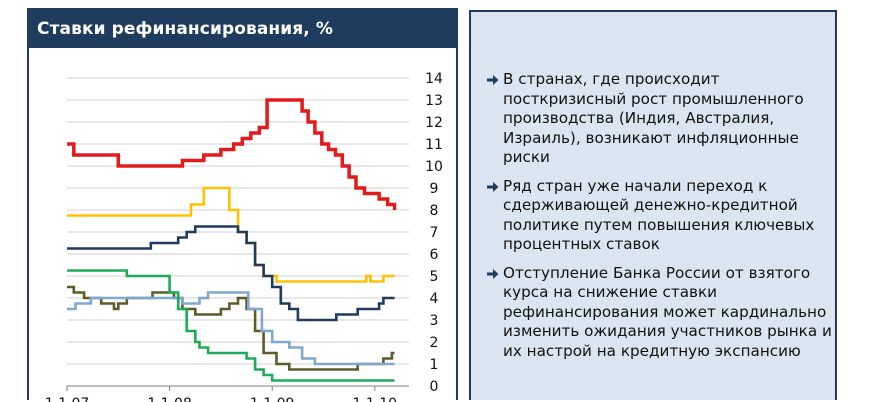 This screenshot has width=870, height=402. What do you see at coordinates (227, 393) in the screenshot?
I see `x-axis: 1.1.07 1.1.08 1.1.09 1.1.10` at bounding box center [227, 393].